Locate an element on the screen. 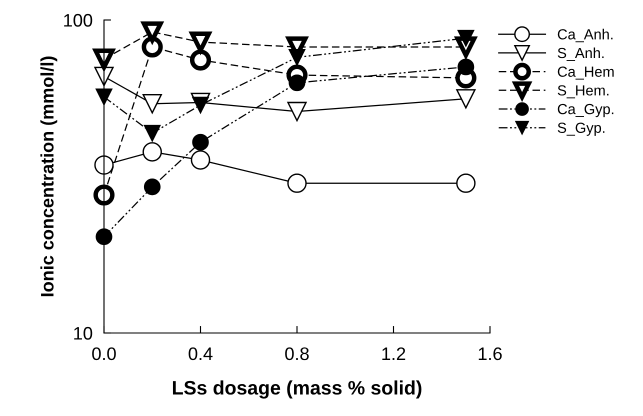 Image resolution: width=643 pixels, height=416 pixels. legend-label: S_Gyp. is located at coordinates (581, 129).